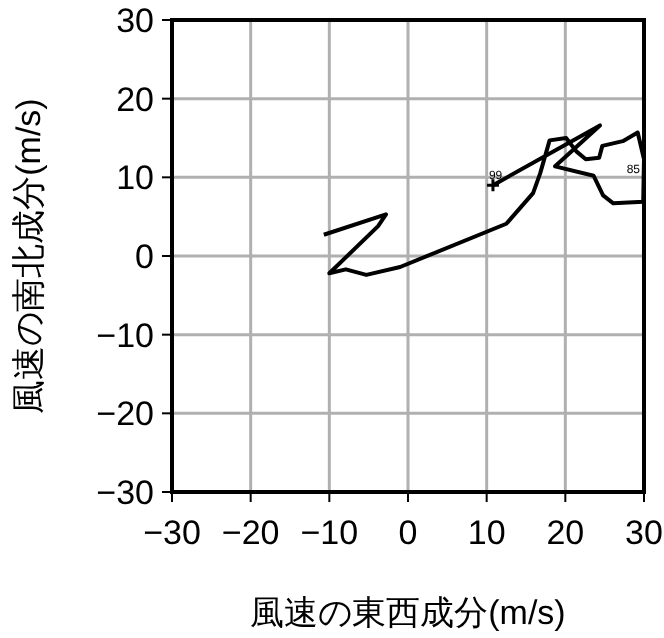  What do you see at coordinates (144, 257) in the screenshot?
I see `y-tick-label: 0` at bounding box center [144, 257].